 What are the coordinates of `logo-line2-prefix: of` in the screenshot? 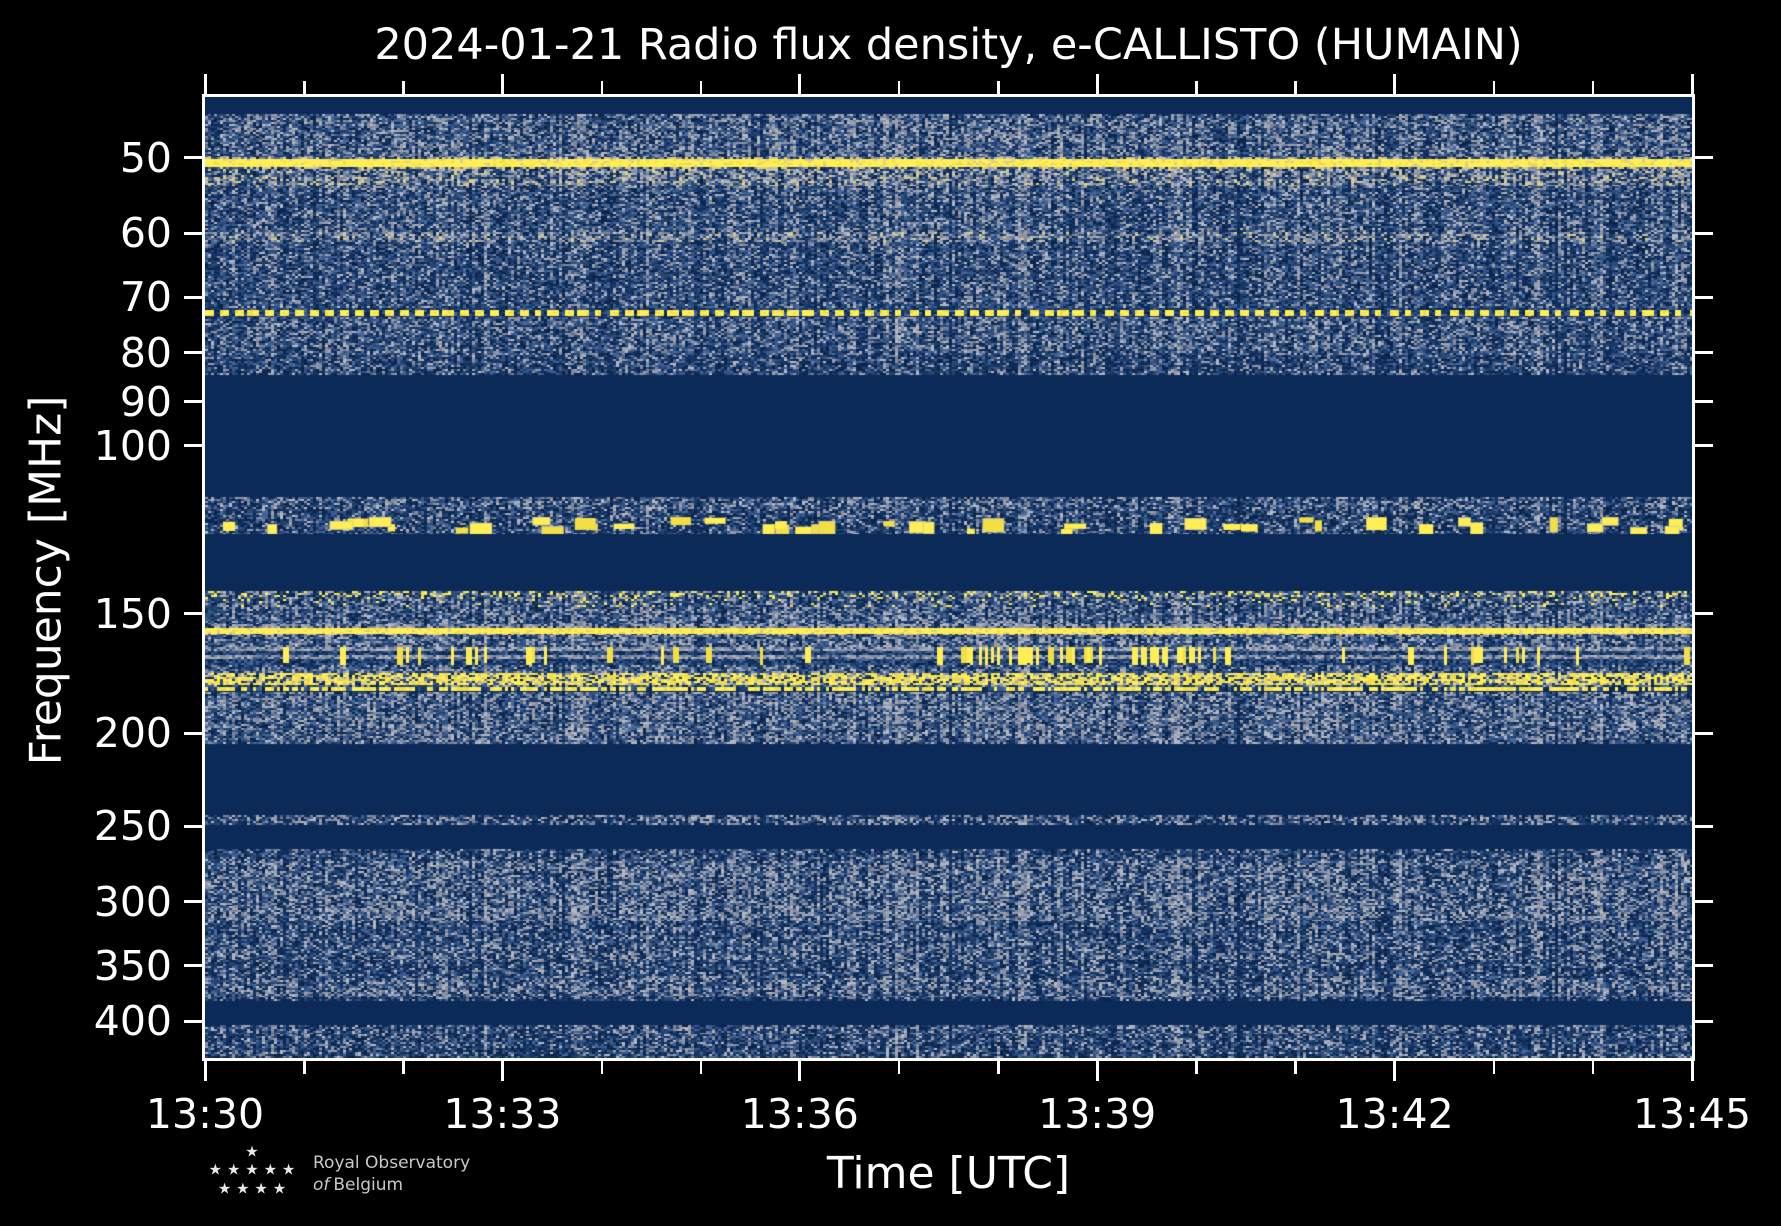 It's located at (321, 1185).